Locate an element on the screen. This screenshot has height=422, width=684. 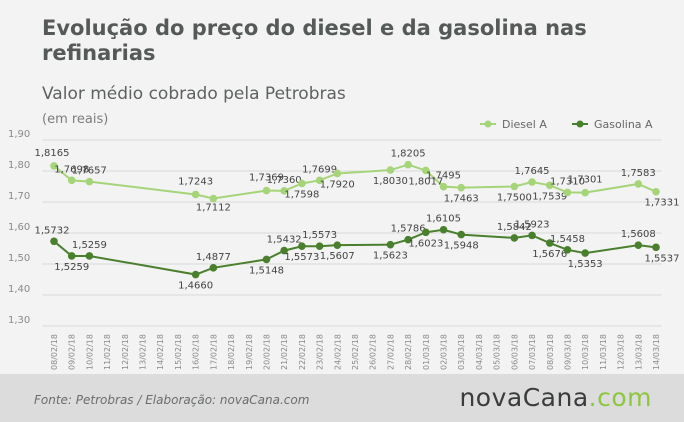
data-label: 1,7310 is located at coordinates (567, 181).